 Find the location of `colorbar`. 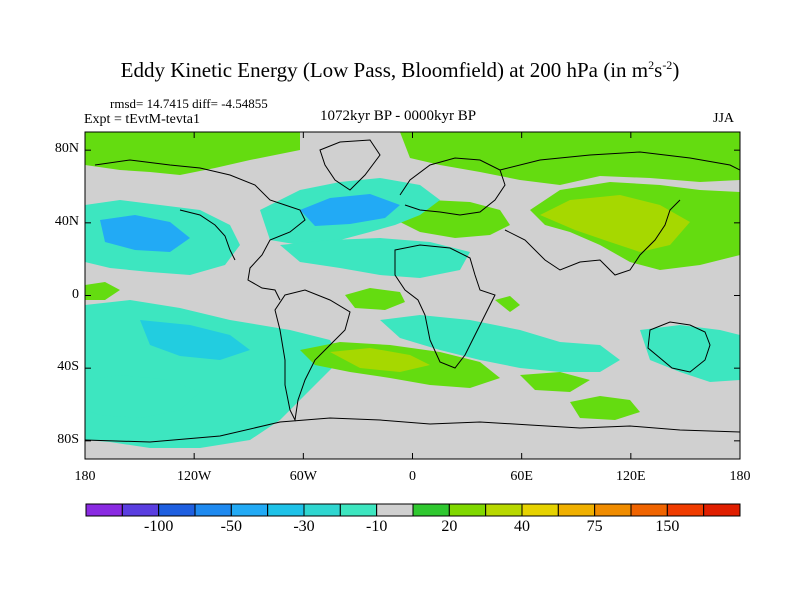

colorbar is located at coordinates (413, 510).